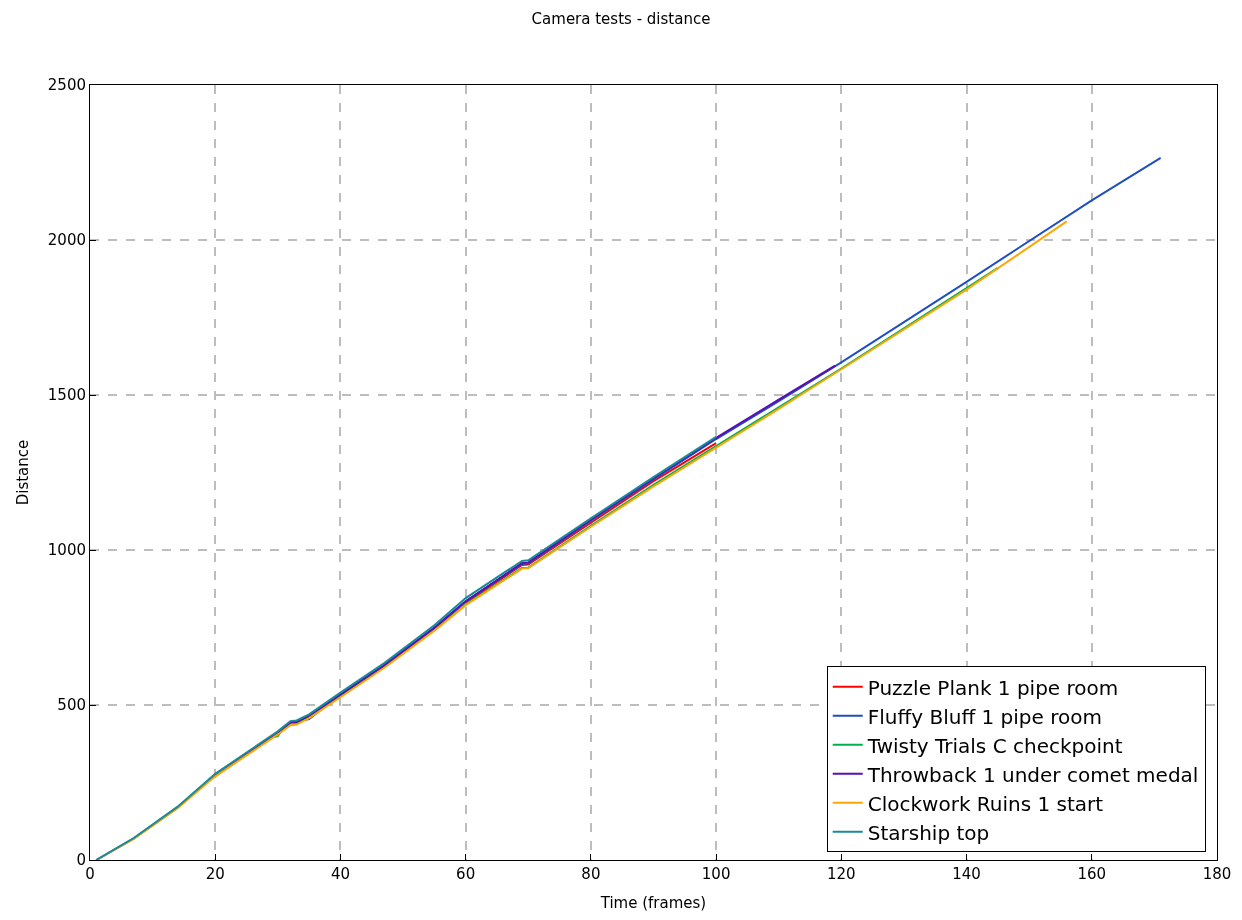  What do you see at coordinates (81, 860) in the screenshot?
I see `y-tick-label: 0` at bounding box center [81, 860].